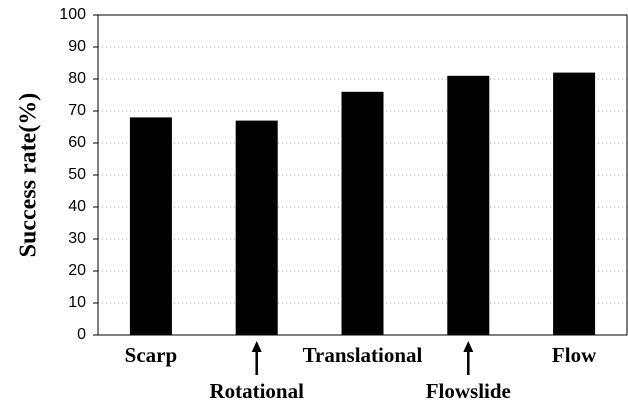 Image resolution: width=628 pixels, height=407 pixels. I want to click on x-tick-label: Rotational, so click(256, 391).